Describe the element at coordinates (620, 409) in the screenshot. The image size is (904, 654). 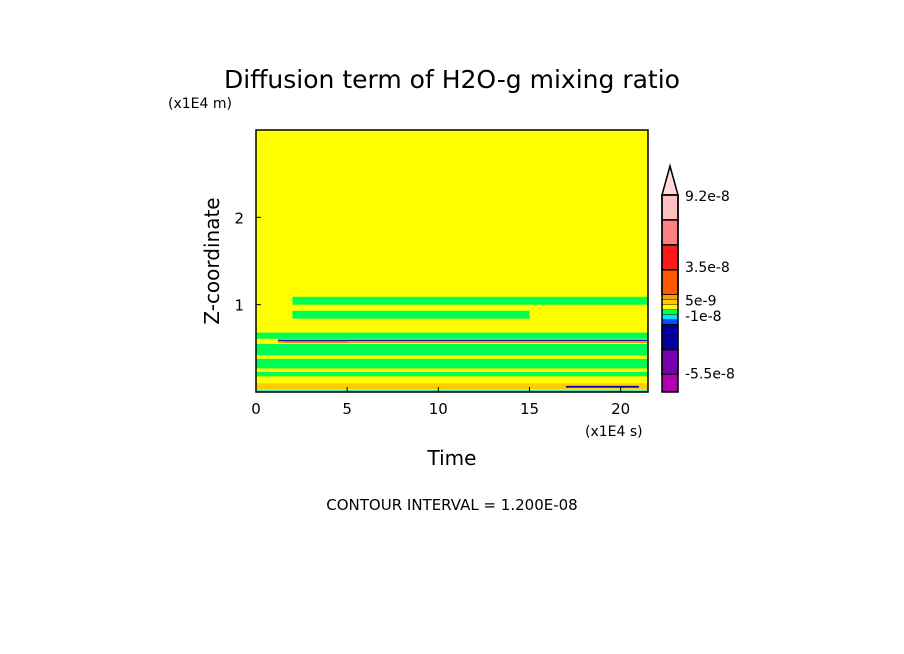
I see `x-tick-label: 20` at that location.